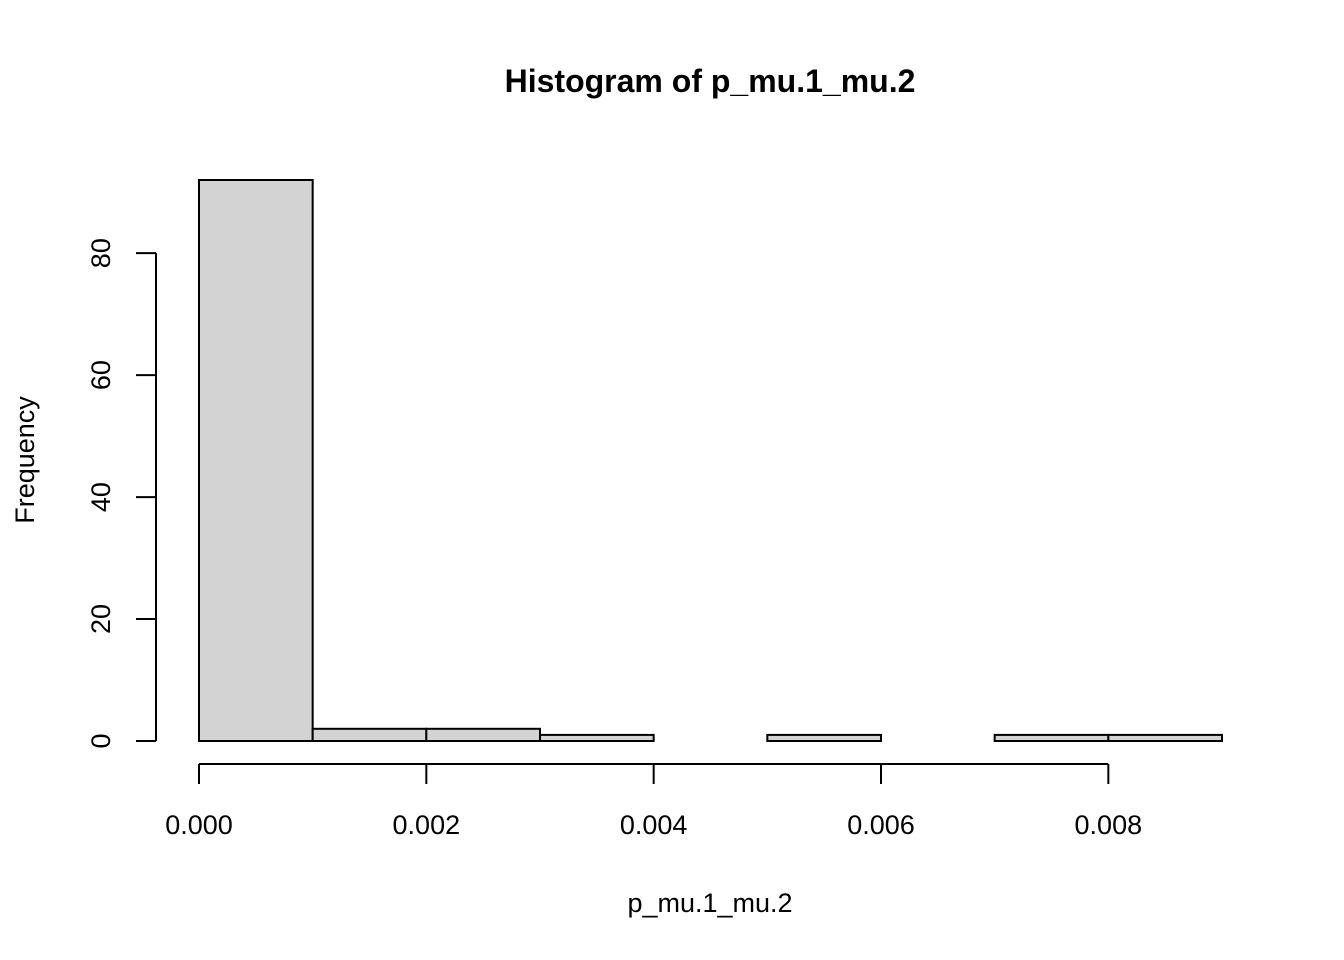 The height and width of the screenshot is (960, 1344). I want to click on x-axis-label: p_mu.1_mu.2, so click(709, 903).